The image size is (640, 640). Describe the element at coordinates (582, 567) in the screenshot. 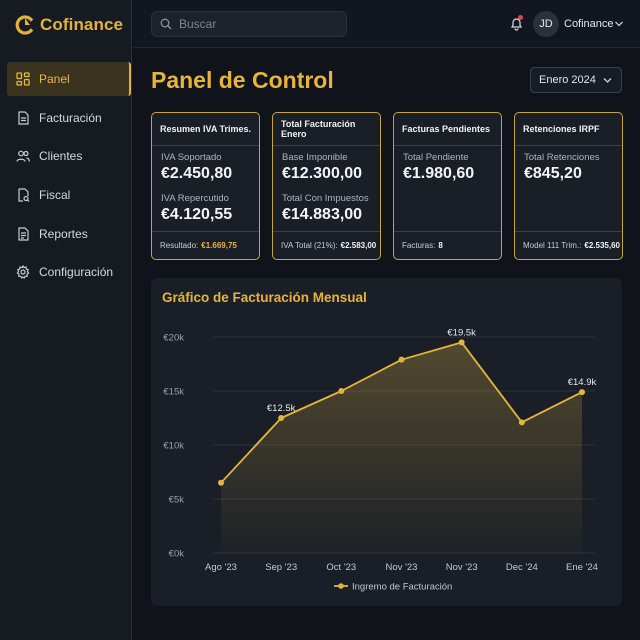

I see `x-tick-label: Ene '24` at that location.